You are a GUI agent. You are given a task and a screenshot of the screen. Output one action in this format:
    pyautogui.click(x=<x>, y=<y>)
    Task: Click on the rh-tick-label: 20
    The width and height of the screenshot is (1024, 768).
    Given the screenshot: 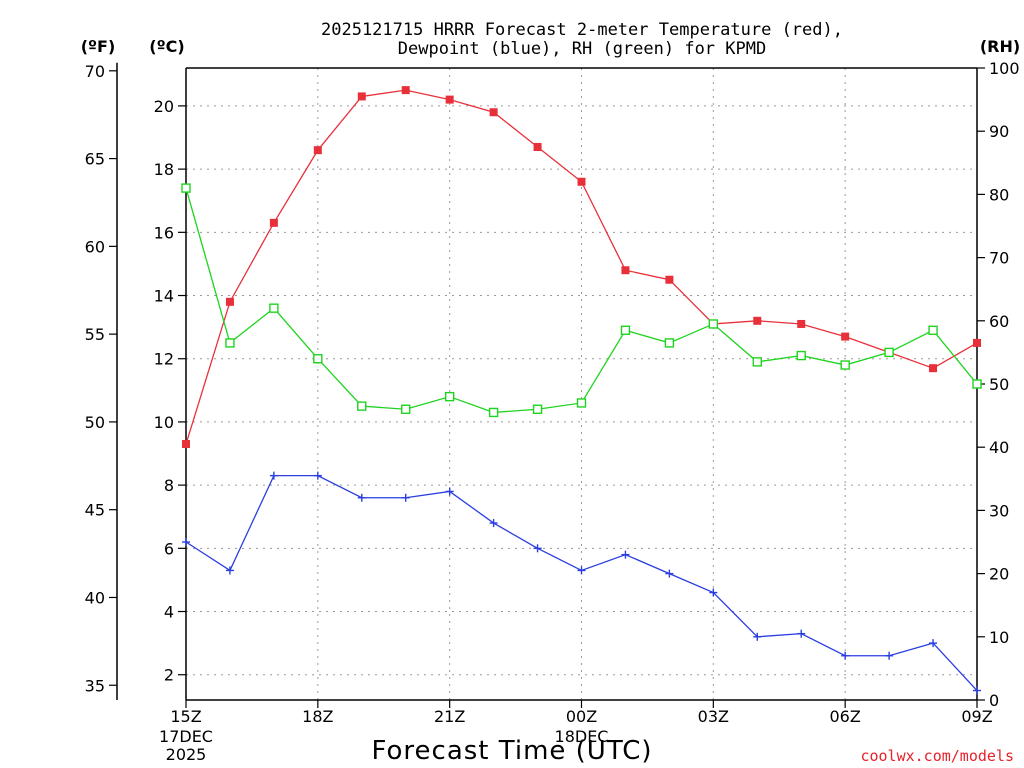 What is the action you would take?
    pyautogui.click(x=999, y=574)
    